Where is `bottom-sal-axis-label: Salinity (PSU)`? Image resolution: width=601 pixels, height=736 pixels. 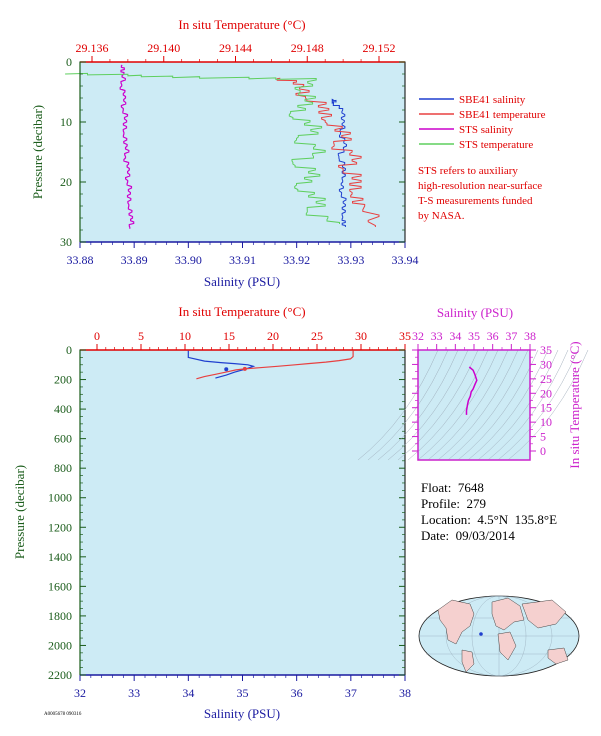 bottom-sal-axis-label: Salinity (PSU) is located at coordinates (242, 713).